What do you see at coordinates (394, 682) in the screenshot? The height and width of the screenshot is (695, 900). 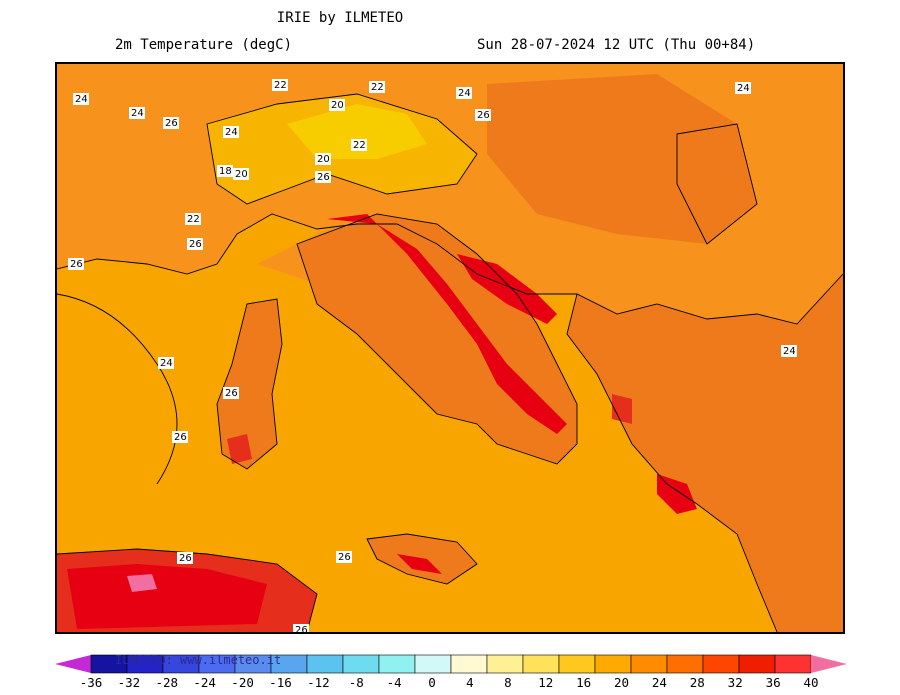 I see `scale-tick-label: -4` at bounding box center [394, 682].